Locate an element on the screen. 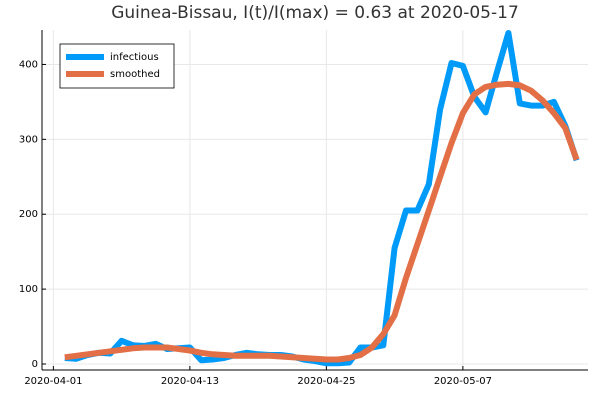 This screenshot has width=600, height=400. x-tick-label: 2020-05-07 is located at coordinates (463, 381).